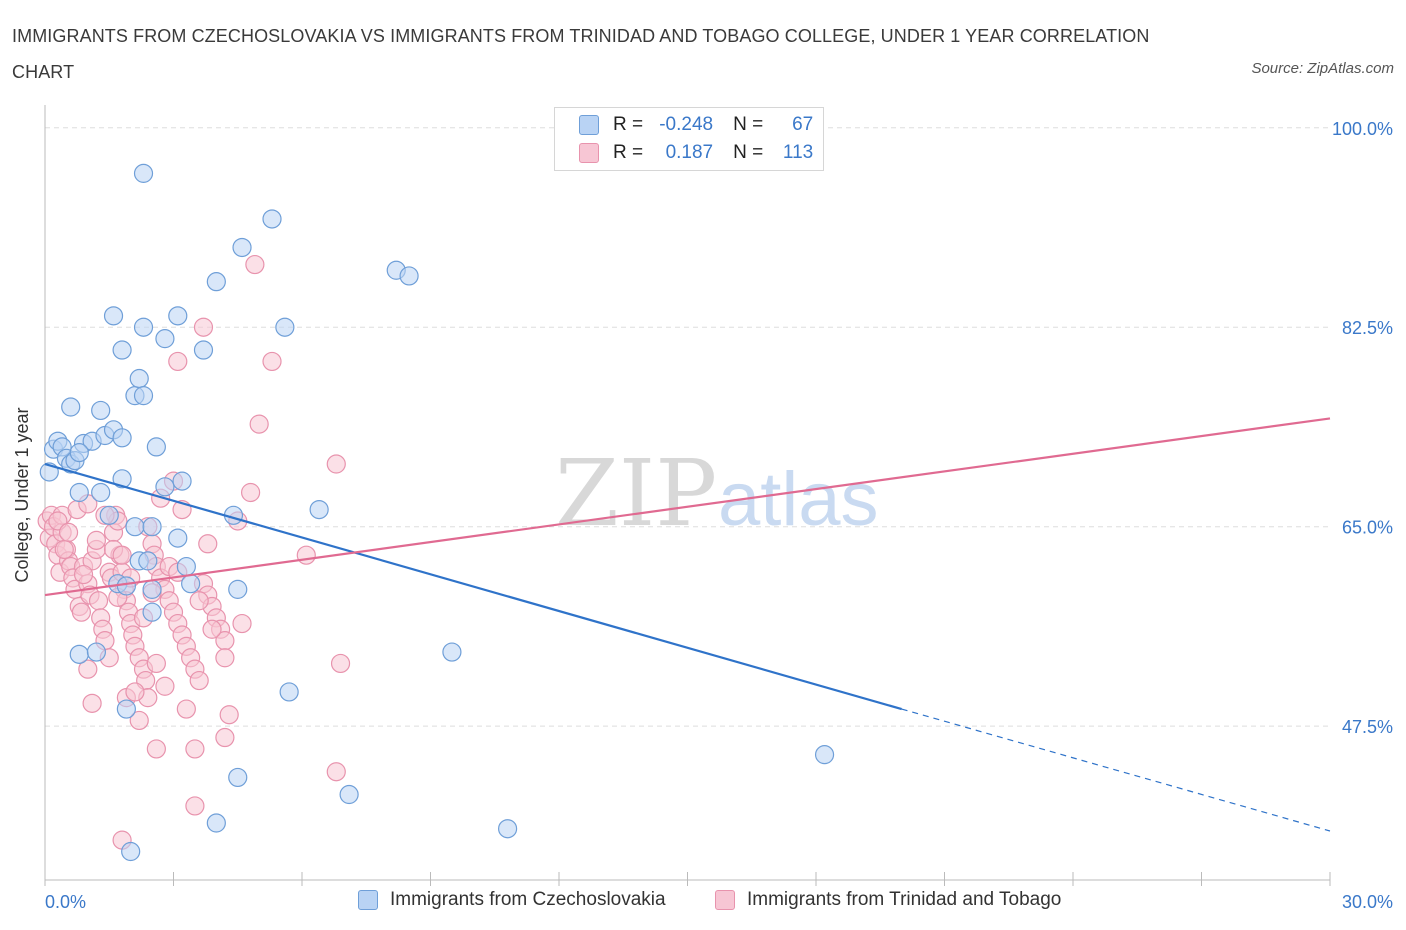 The width and height of the screenshot is (1406, 930). I want to click on series-label: Immigrants from Trinidad and Tobago, so click(904, 899).